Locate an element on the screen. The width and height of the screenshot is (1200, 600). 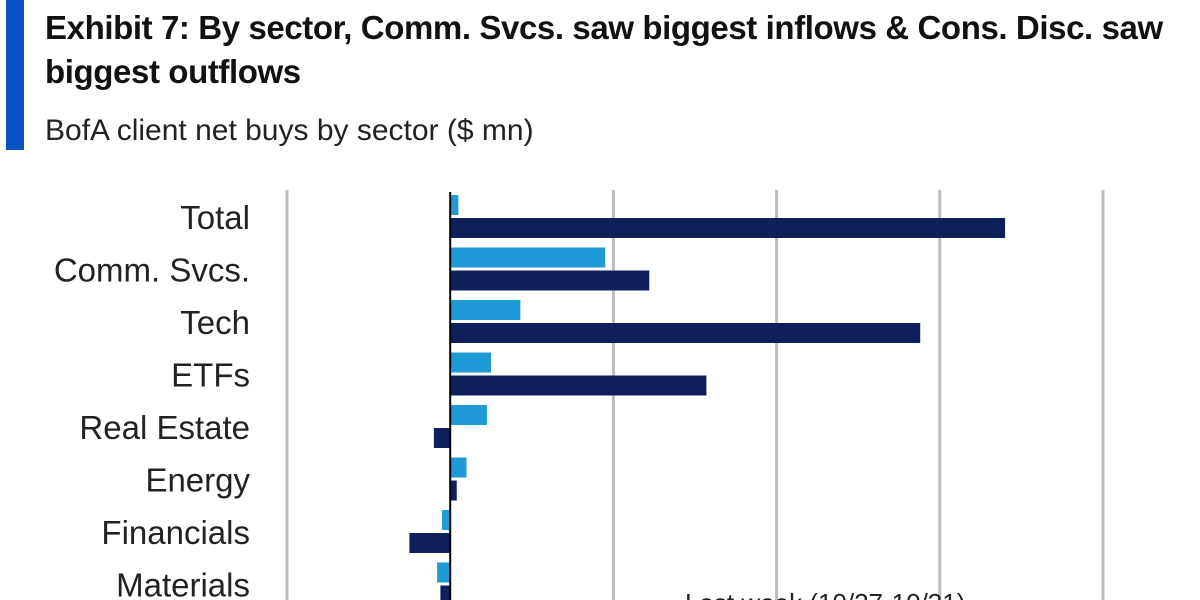
category-label: Comm. Svcs. is located at coordinates (152, 270).